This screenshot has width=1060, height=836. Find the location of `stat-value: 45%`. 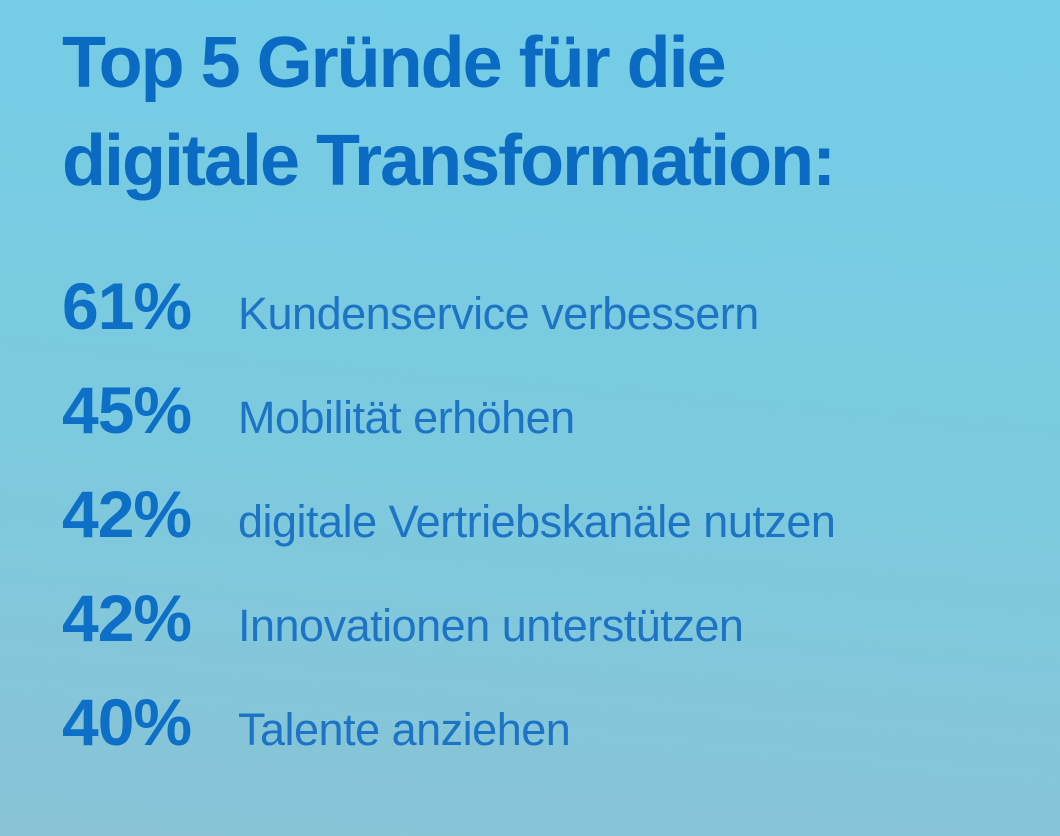

stat-value: 45% is located at coordinates (127, 410).